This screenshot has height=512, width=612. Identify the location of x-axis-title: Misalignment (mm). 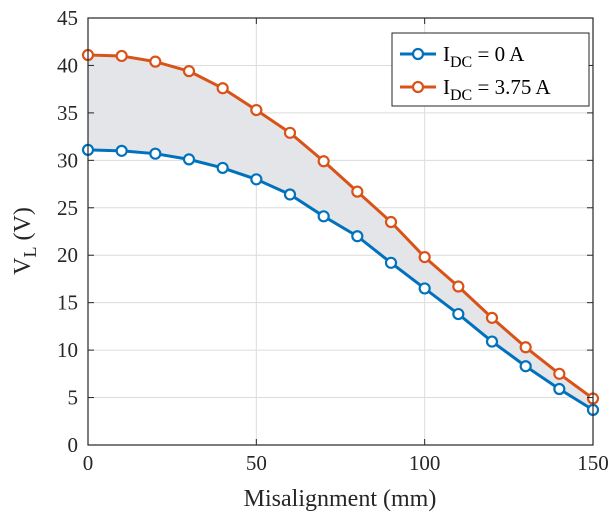
(340, 499).